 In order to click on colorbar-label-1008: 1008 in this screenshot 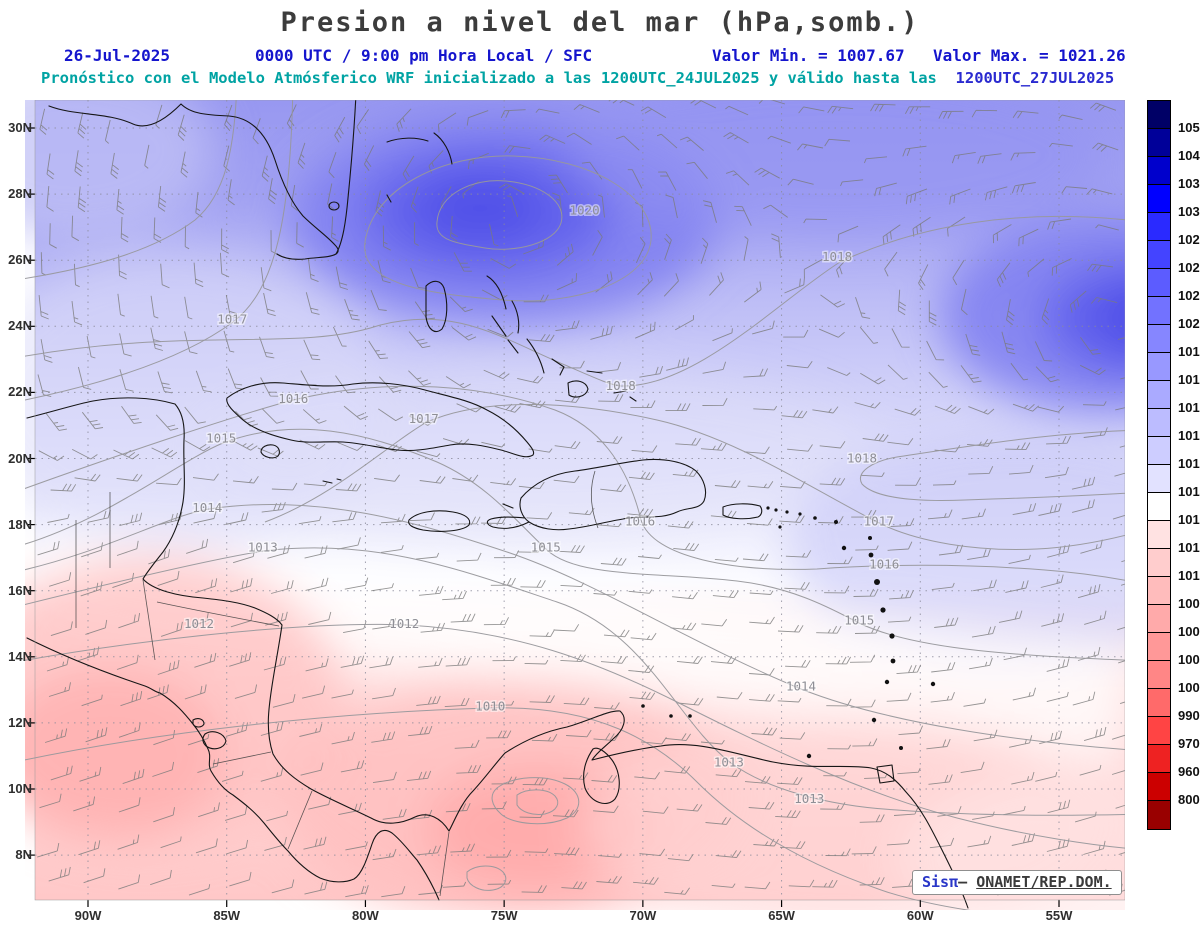, I will do `click(1189, 603)`.